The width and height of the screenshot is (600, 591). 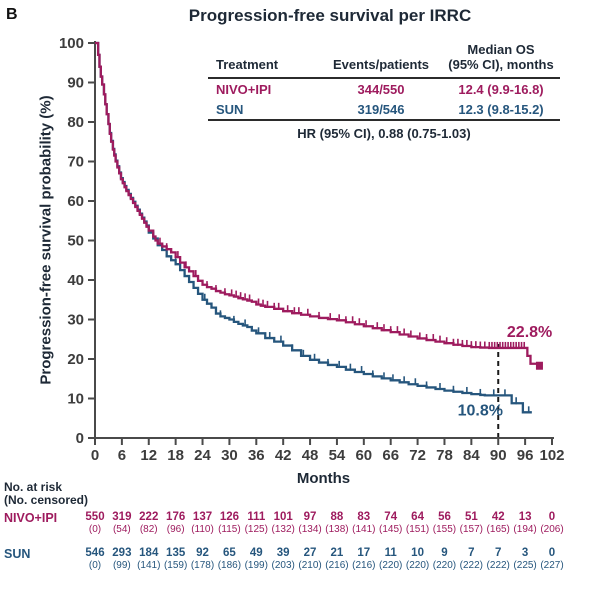 What do you see at coordinates (363, 455) in the screenshot?
I see `x-tick-label: 60` at bounding box center [363, 455].